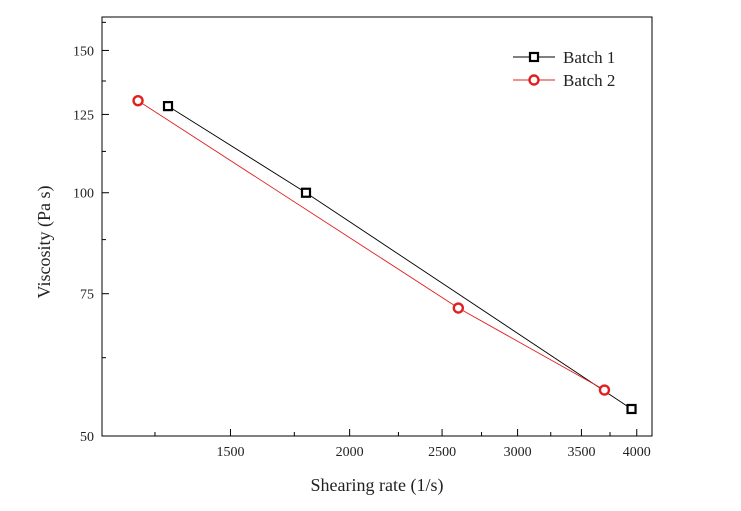  Describe the element at coordinates (402, 444) in the screenshot. I see `x-axis: 1500 2000 2500 3000 3500 4000` at that location.